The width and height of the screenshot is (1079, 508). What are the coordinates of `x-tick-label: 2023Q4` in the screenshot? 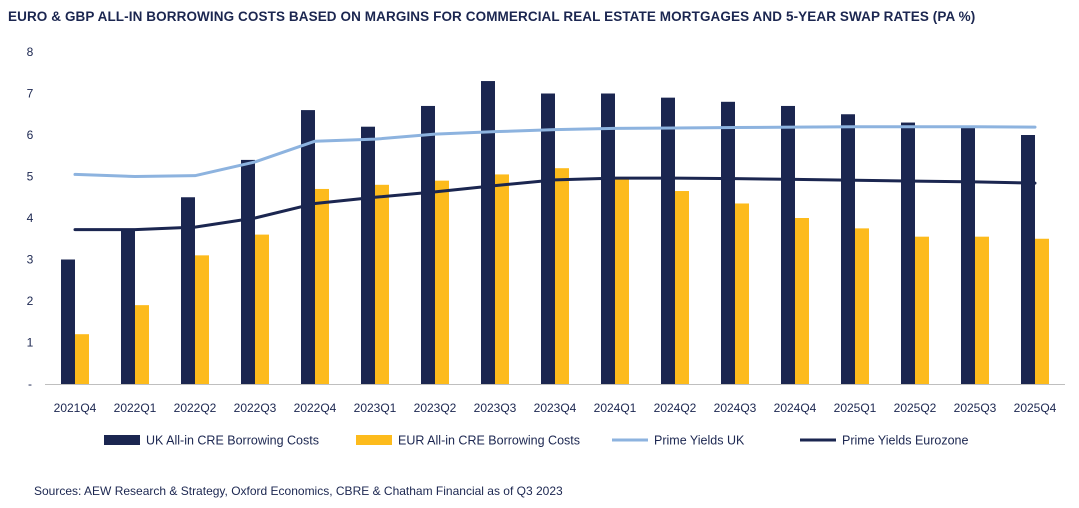 It's located at (555, 408).